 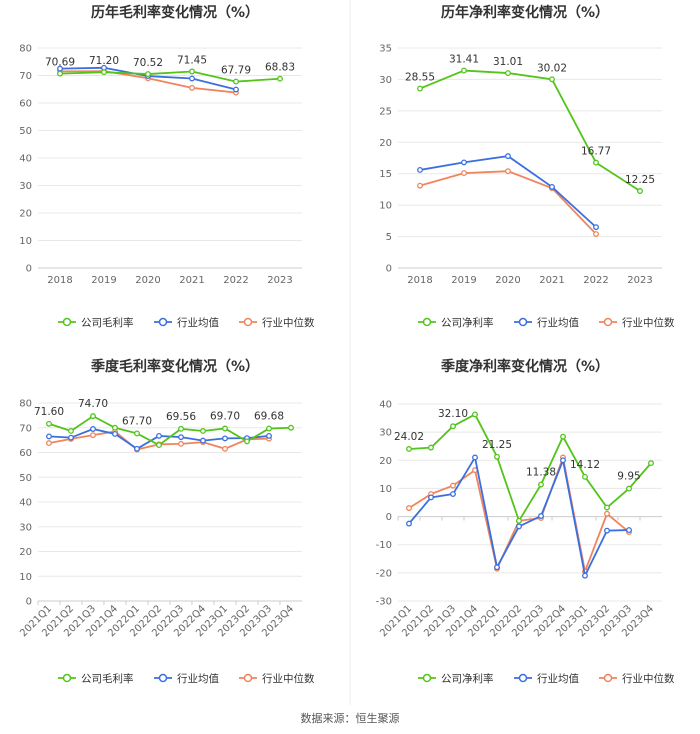 What do you see at coordinates (25, 104) in the screenshot?
I see `y-tick-label: 60` at bounding box center [25, 104].